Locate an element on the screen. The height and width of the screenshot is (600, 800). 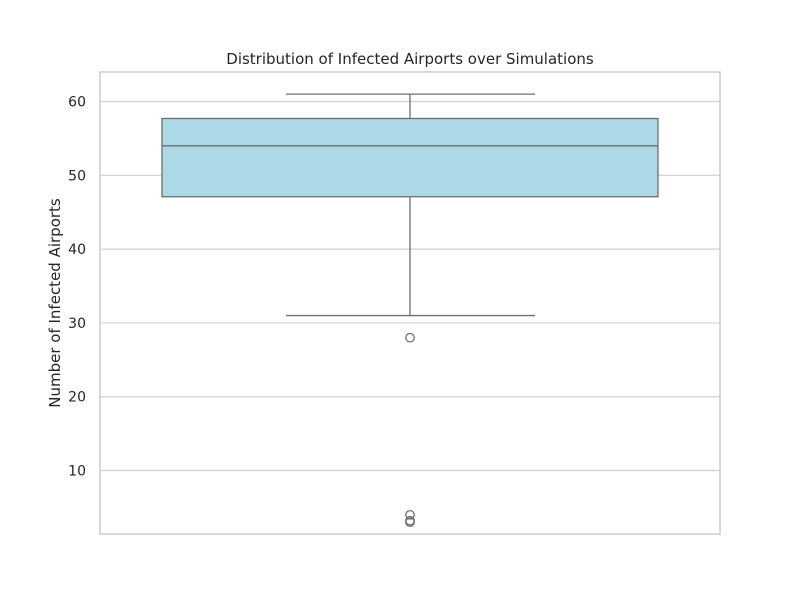
y-tick-label: 10 is located at coordinates (77, 472).